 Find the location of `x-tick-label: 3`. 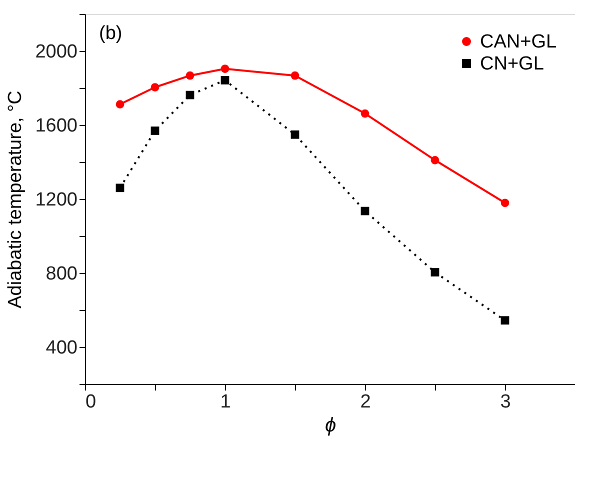

x-tick-label: 3 is located at coordinates (505, 402).